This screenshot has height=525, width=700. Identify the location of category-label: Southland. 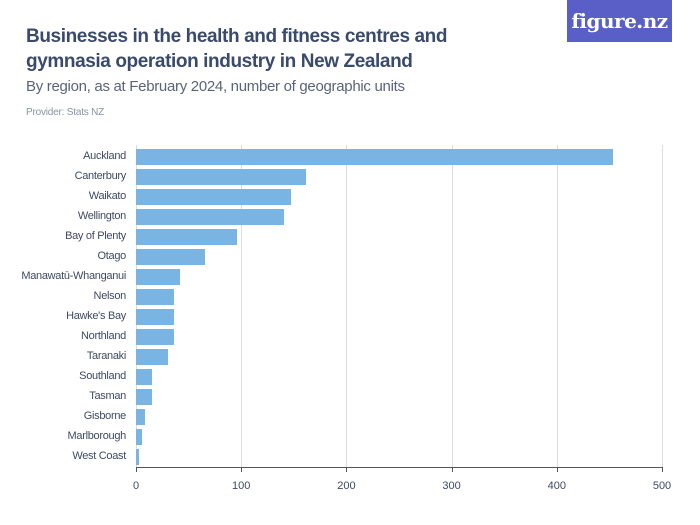
(102, 376).